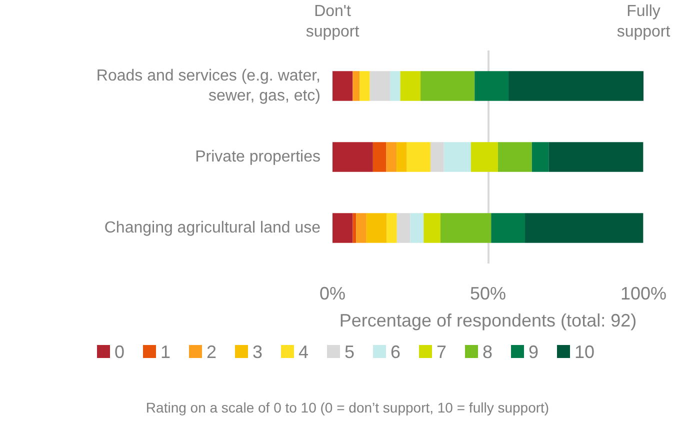 The image size is (694, 421). Describe the element at coordinates (257, 157) in the screenshot. I see `y-tick-label: Private properties` at that location.